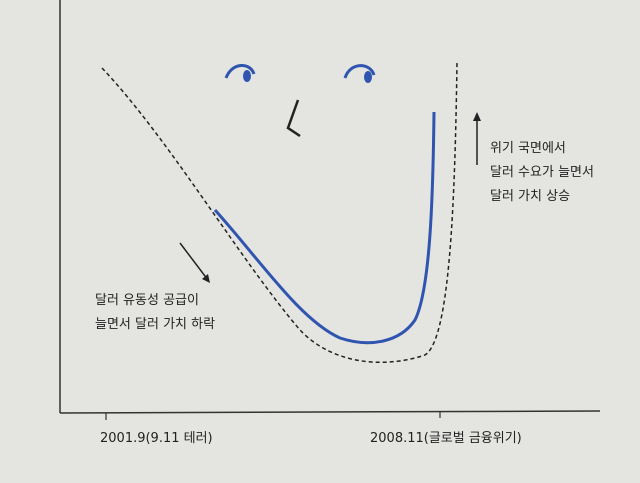 The image size is (640, 483). Describe the element at coordinates (240, 71) in the screenshot. I see `left-eyebrow` at that location.